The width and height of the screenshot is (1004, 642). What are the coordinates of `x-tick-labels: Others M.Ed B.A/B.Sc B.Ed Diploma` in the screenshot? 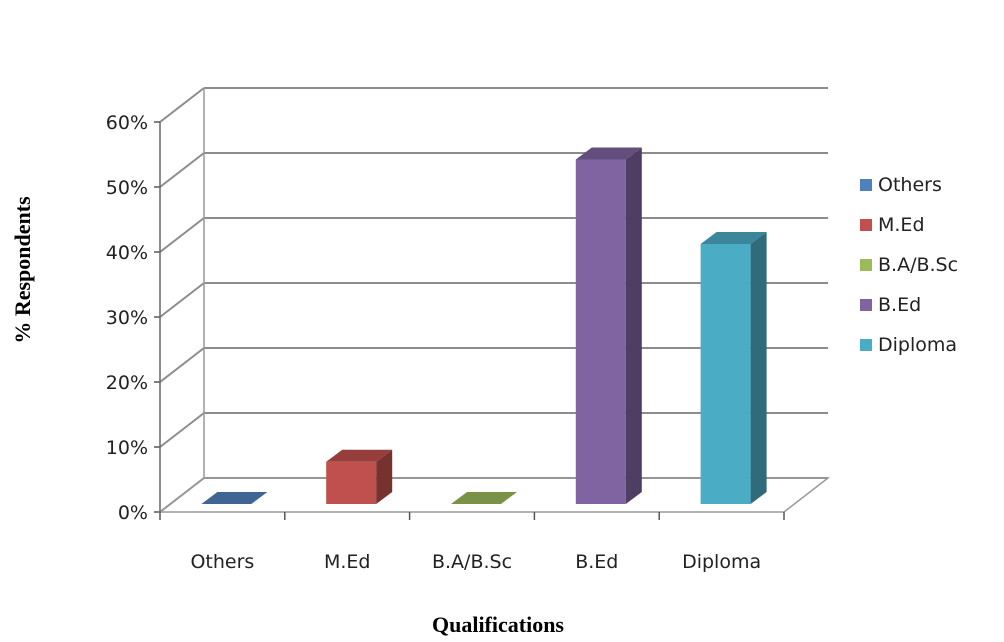 It's located at (475, 562).